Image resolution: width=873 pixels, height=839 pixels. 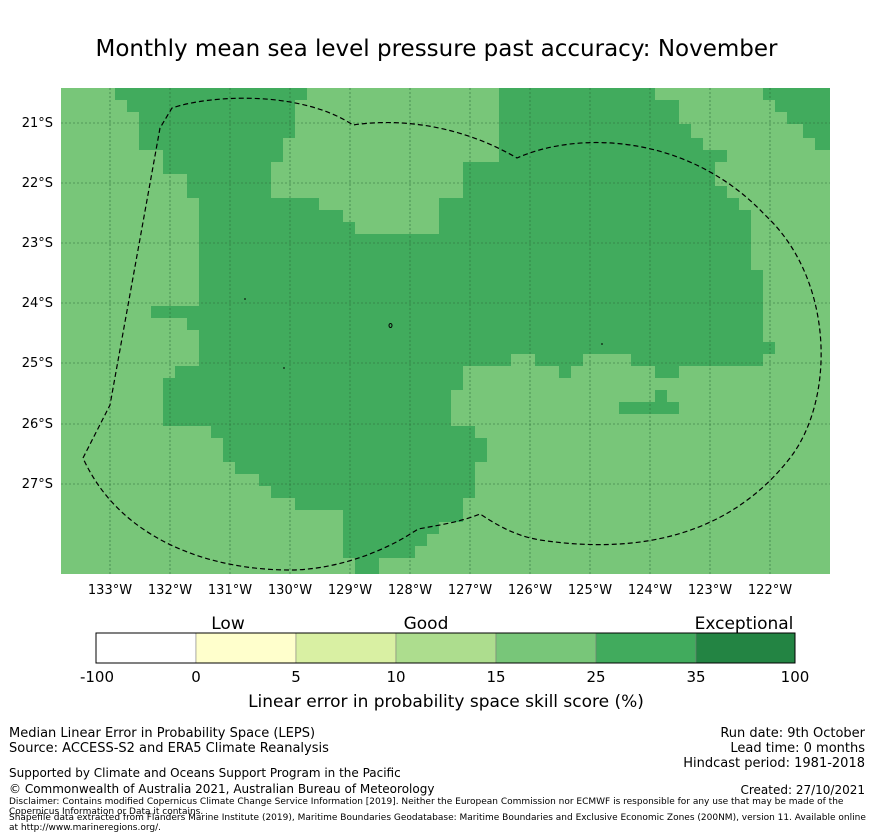 What do you see at coordinates (228, 624) in the screenshot?
I see `category-low: Low` at bounding box center [228, 624].